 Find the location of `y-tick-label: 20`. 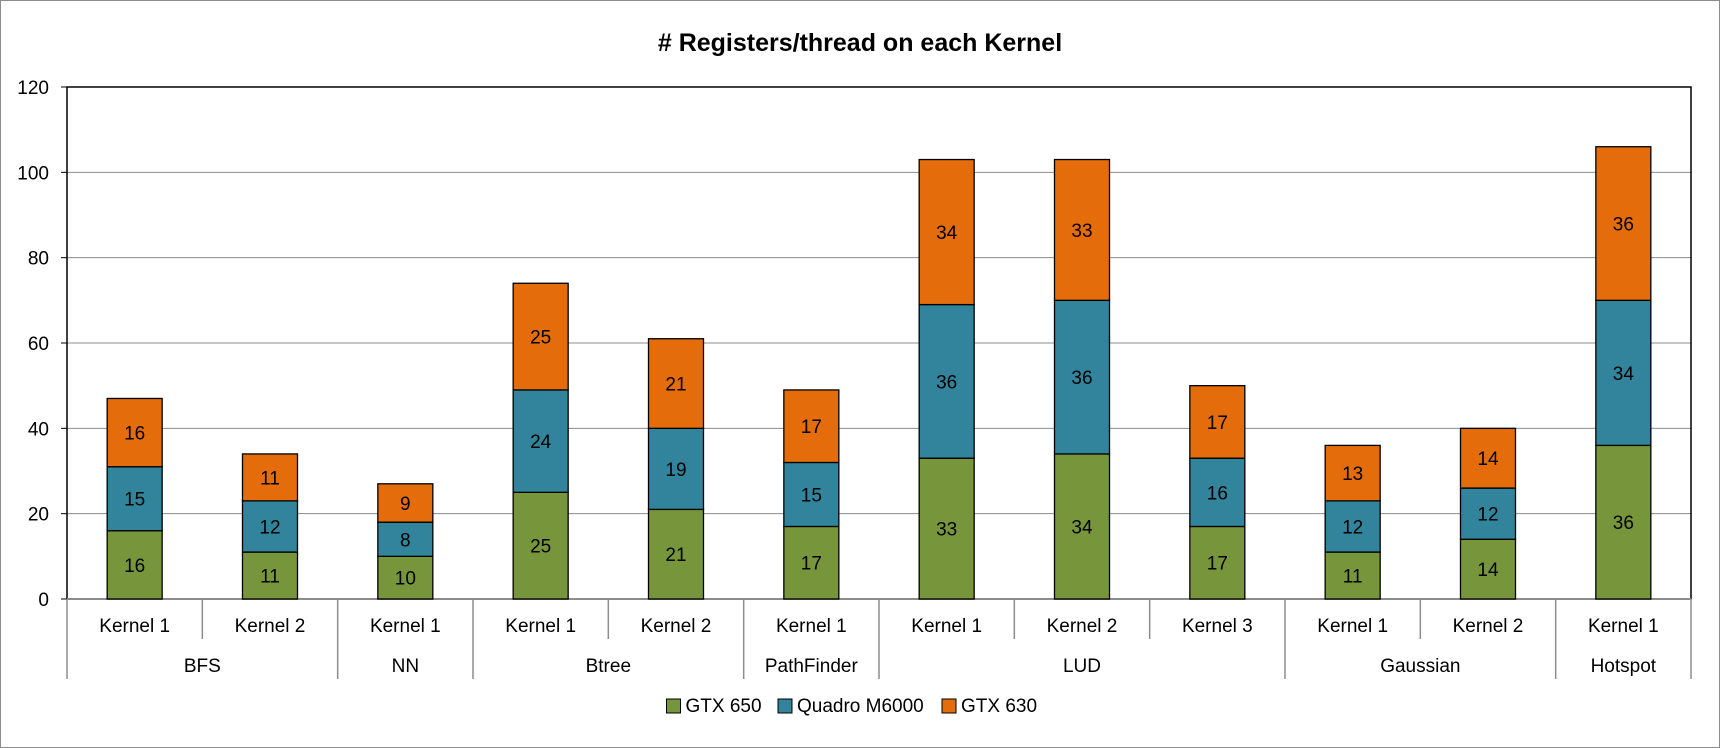

y-tick-label: 20 is located at coordinates (38, 515).